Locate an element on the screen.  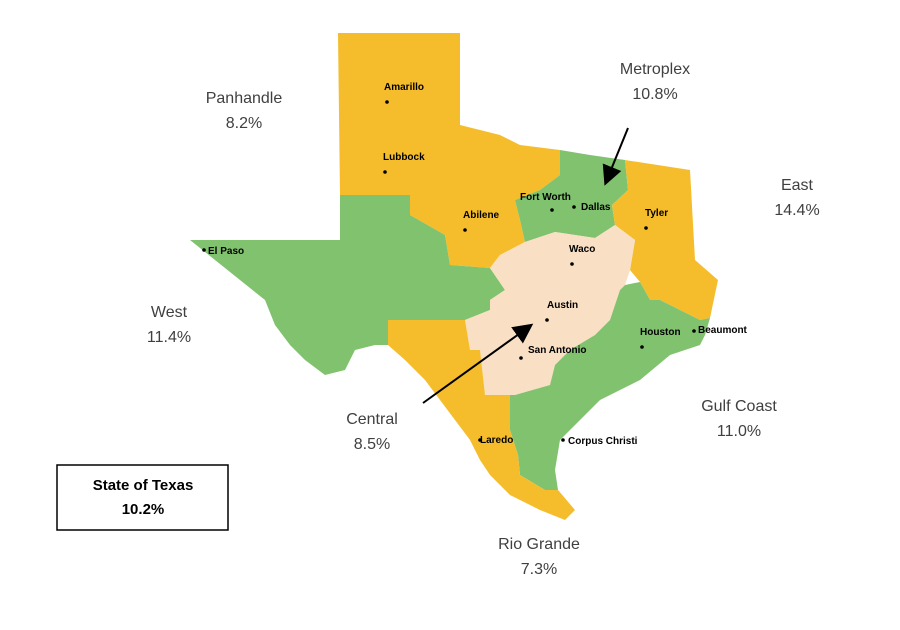
state-name: State of Texas is located at coordinates (143, 485).